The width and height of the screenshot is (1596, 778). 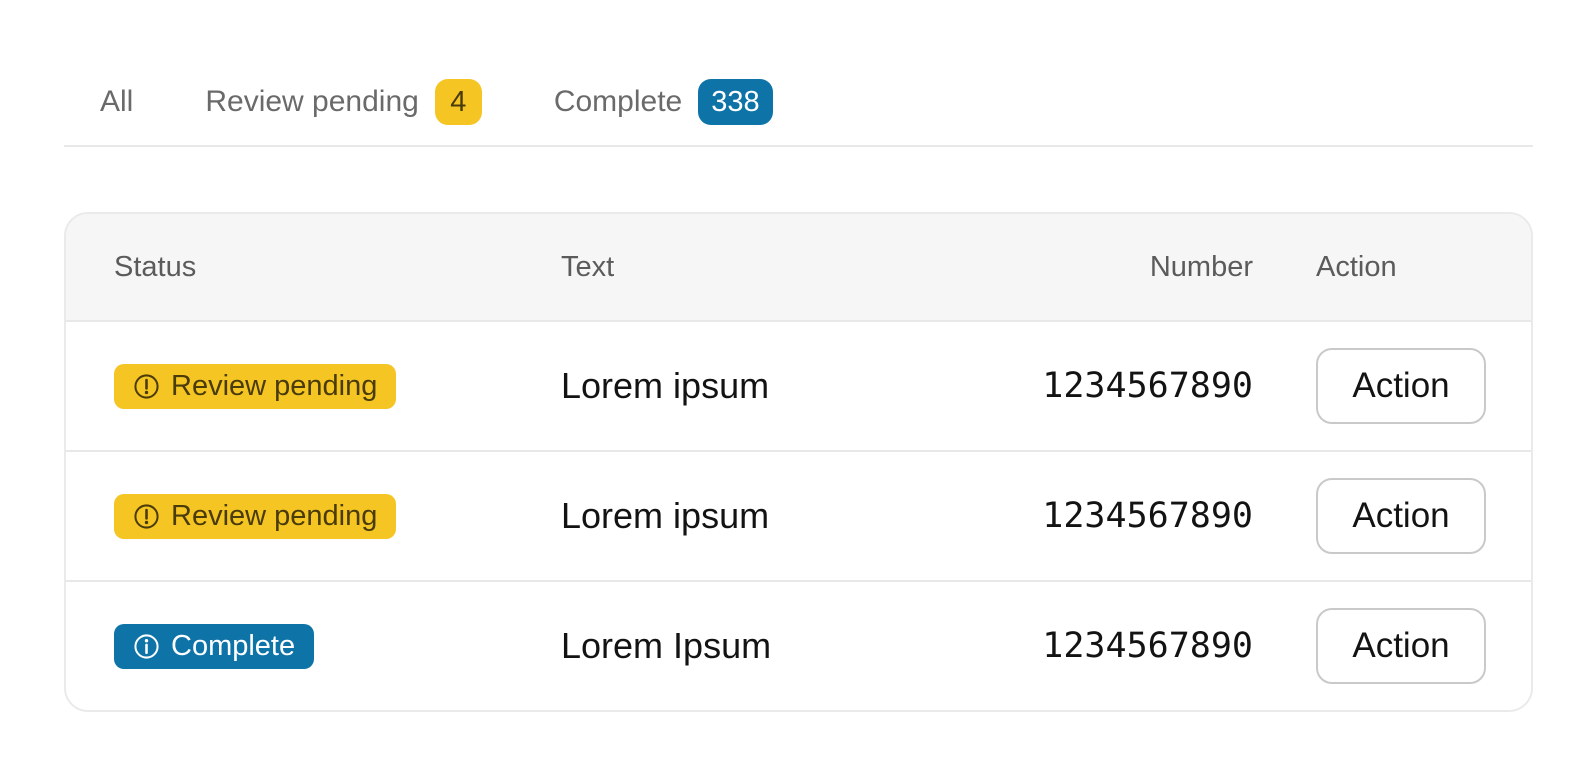 What do you see at coordinates (146, 646) in the screenshot?
I see `info-circle-icon` at bounding box center [146, 646].